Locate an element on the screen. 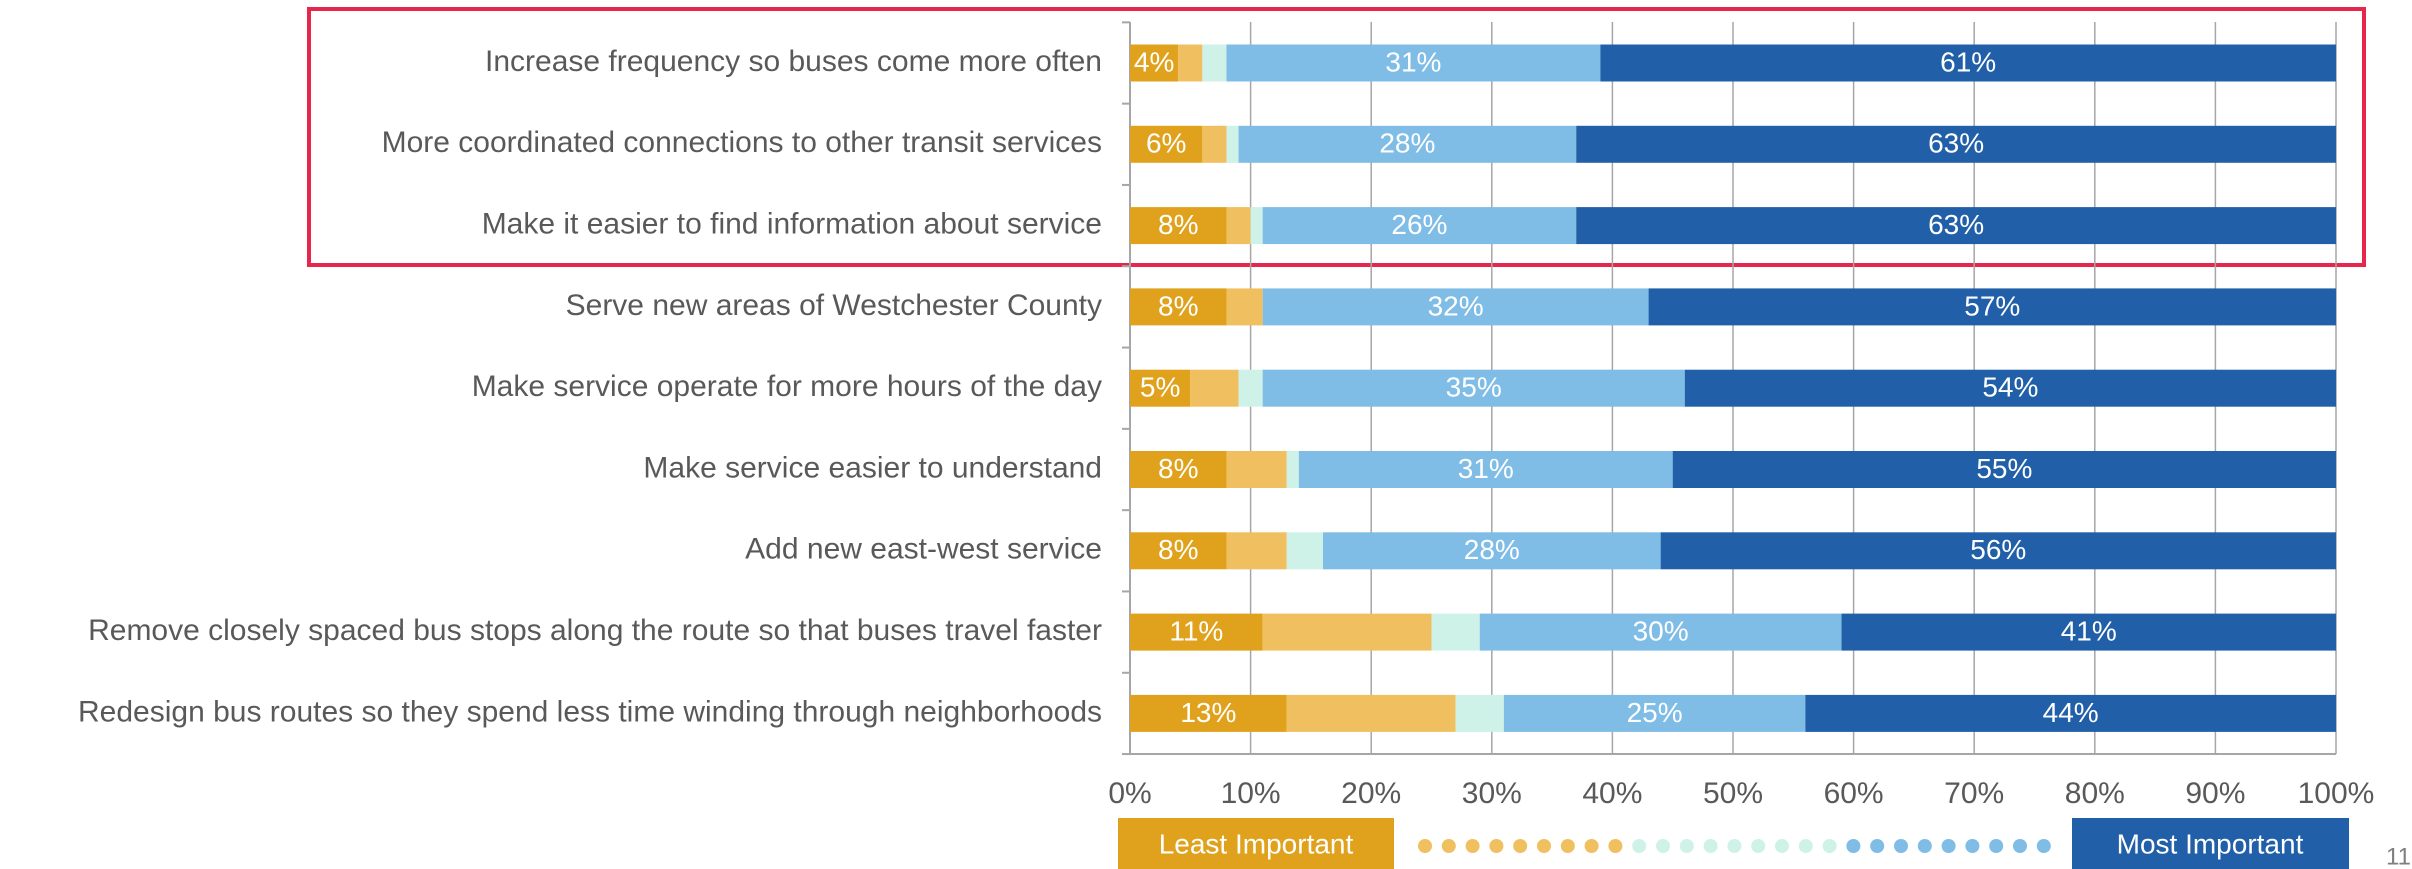 This screenshot has height=869, width=2412. data-label: 41% is located at coordinates (2089, 630).